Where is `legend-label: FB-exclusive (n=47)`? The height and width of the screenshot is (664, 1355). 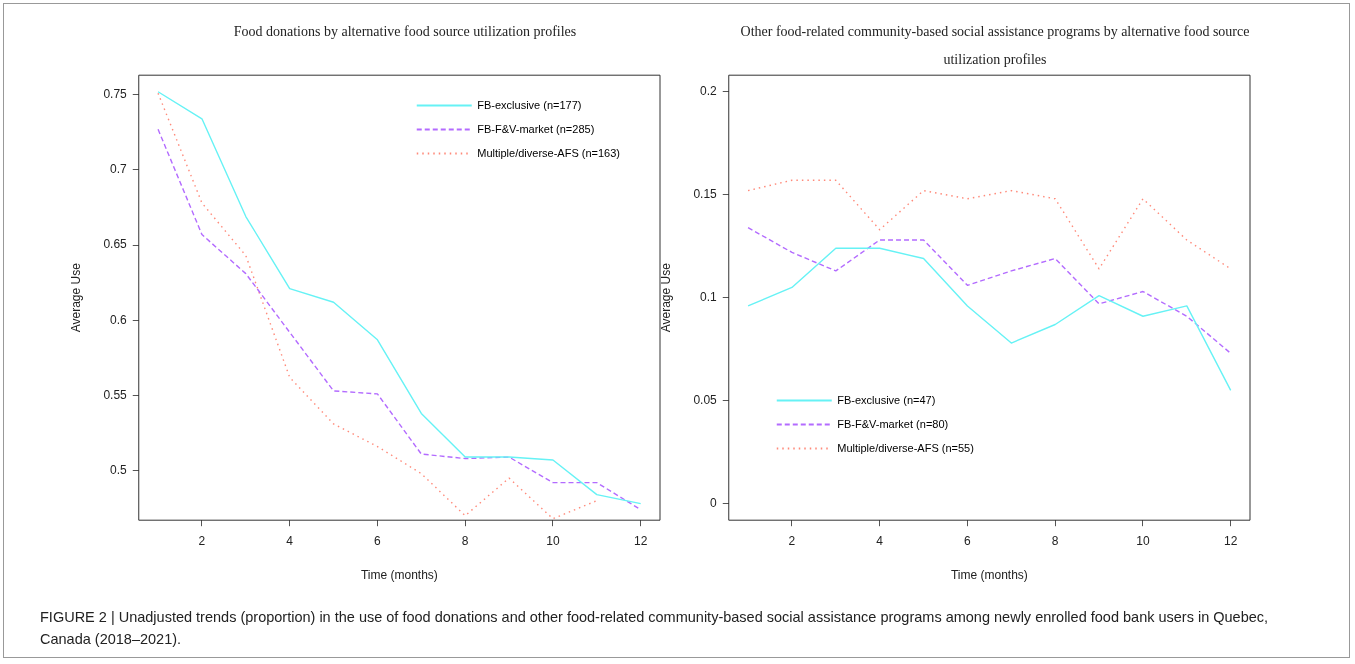
legend-label: FB-exclusive (n=47) is located at coordinates (886, 399).